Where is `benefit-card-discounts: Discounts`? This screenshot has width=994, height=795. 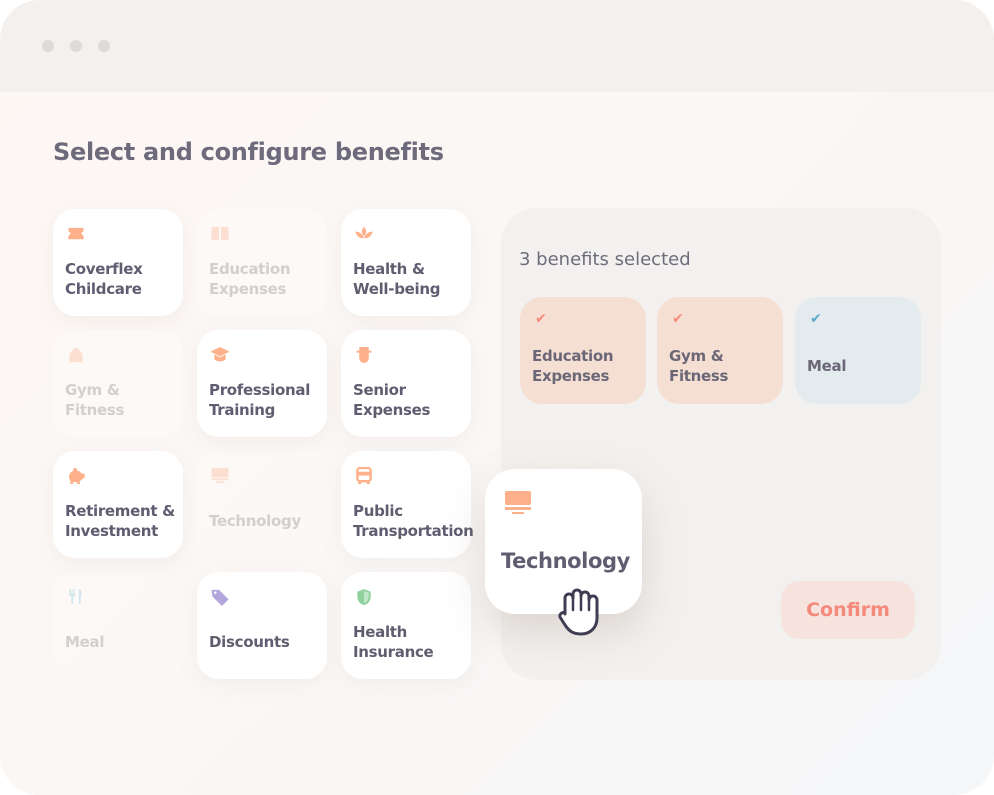
benefit-card-discounts: Discounts is located at coordinates (262, 625).